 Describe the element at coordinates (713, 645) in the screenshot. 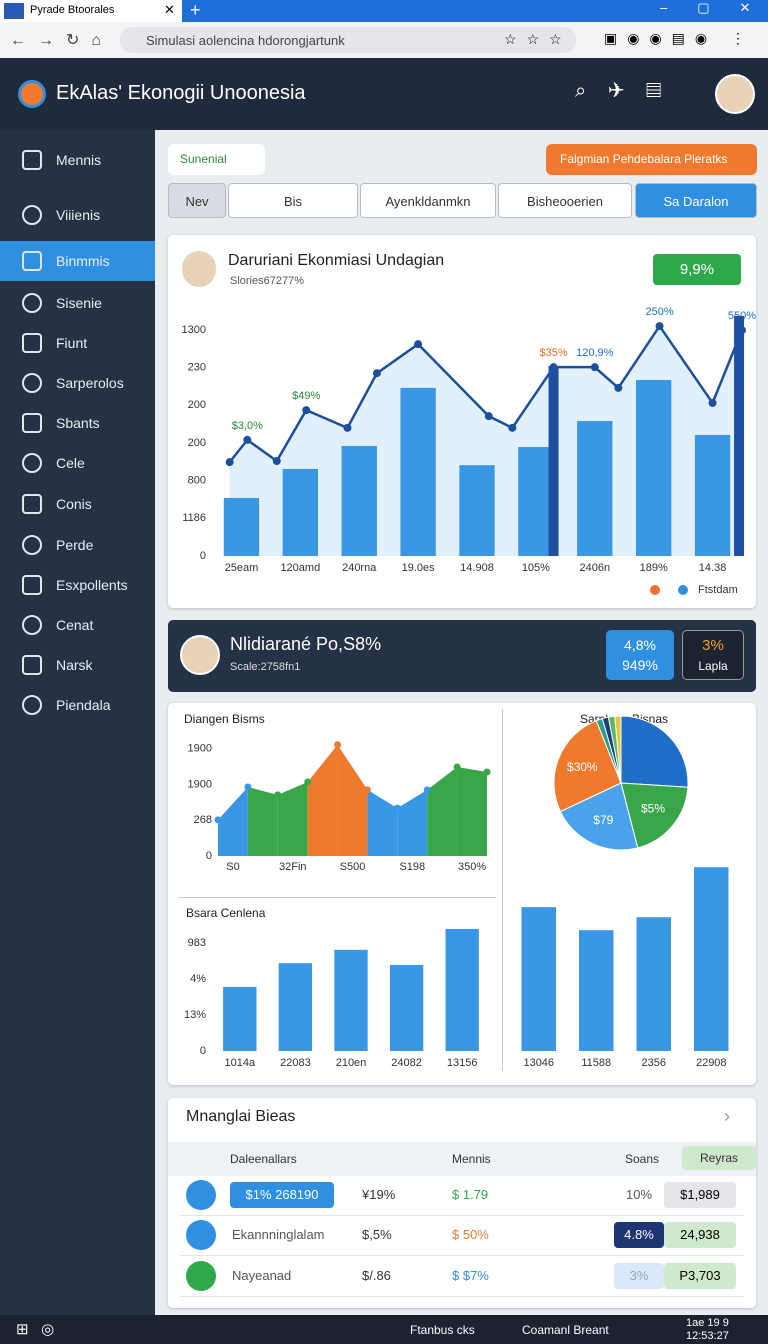

I see `badge-value: 3%` at that location.